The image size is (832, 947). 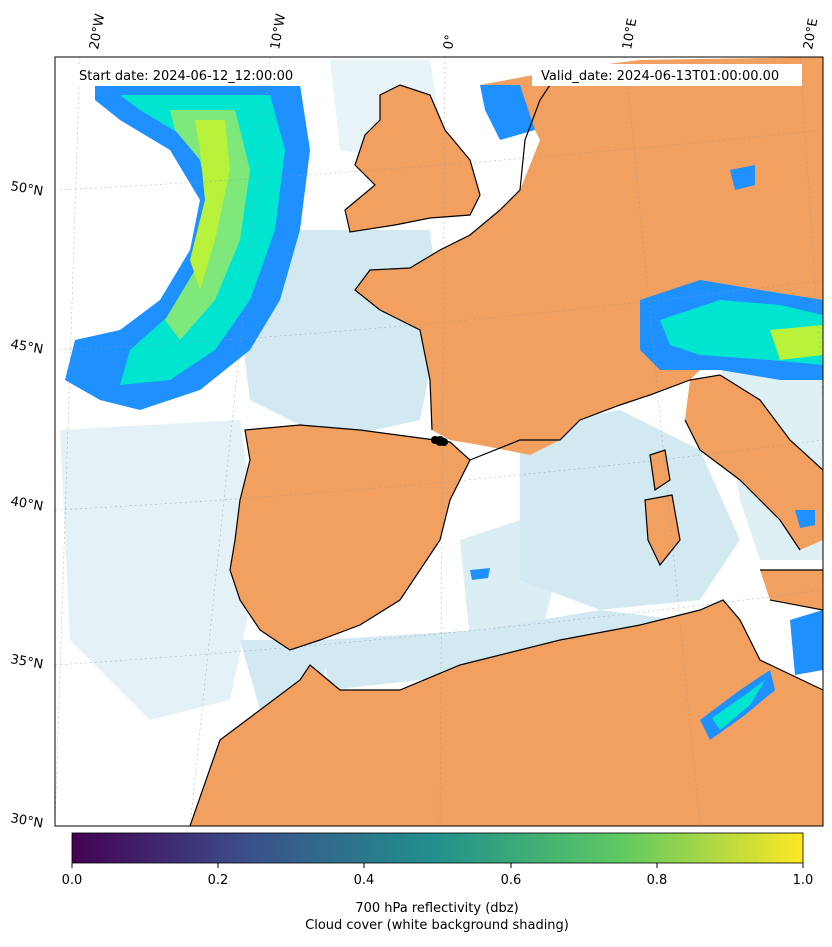 What do you see at coordinates (437, 925) in the screenshot?
I see `colorbar-label-line2: Cloud cover (white background shading)` at bounding box center [437, 925].